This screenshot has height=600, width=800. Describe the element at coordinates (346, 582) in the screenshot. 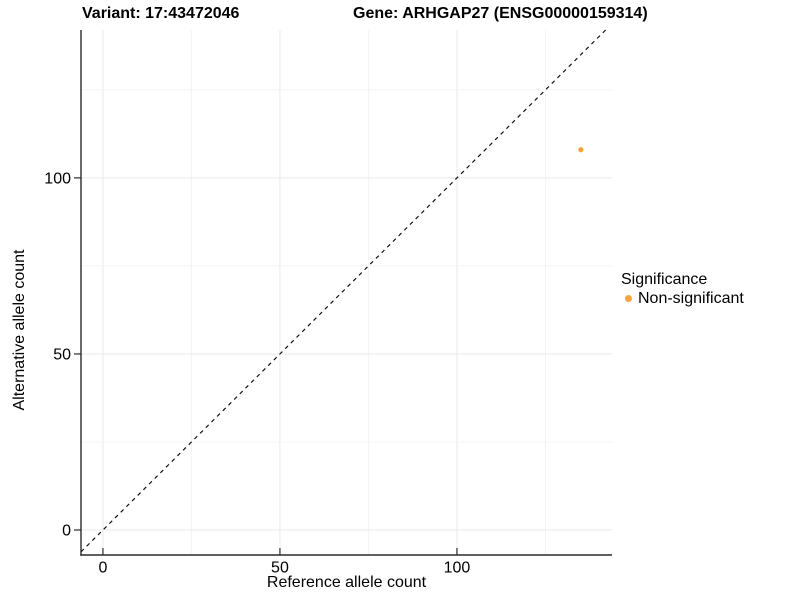

I see `x-axis-title: Reference allele count` at that location.